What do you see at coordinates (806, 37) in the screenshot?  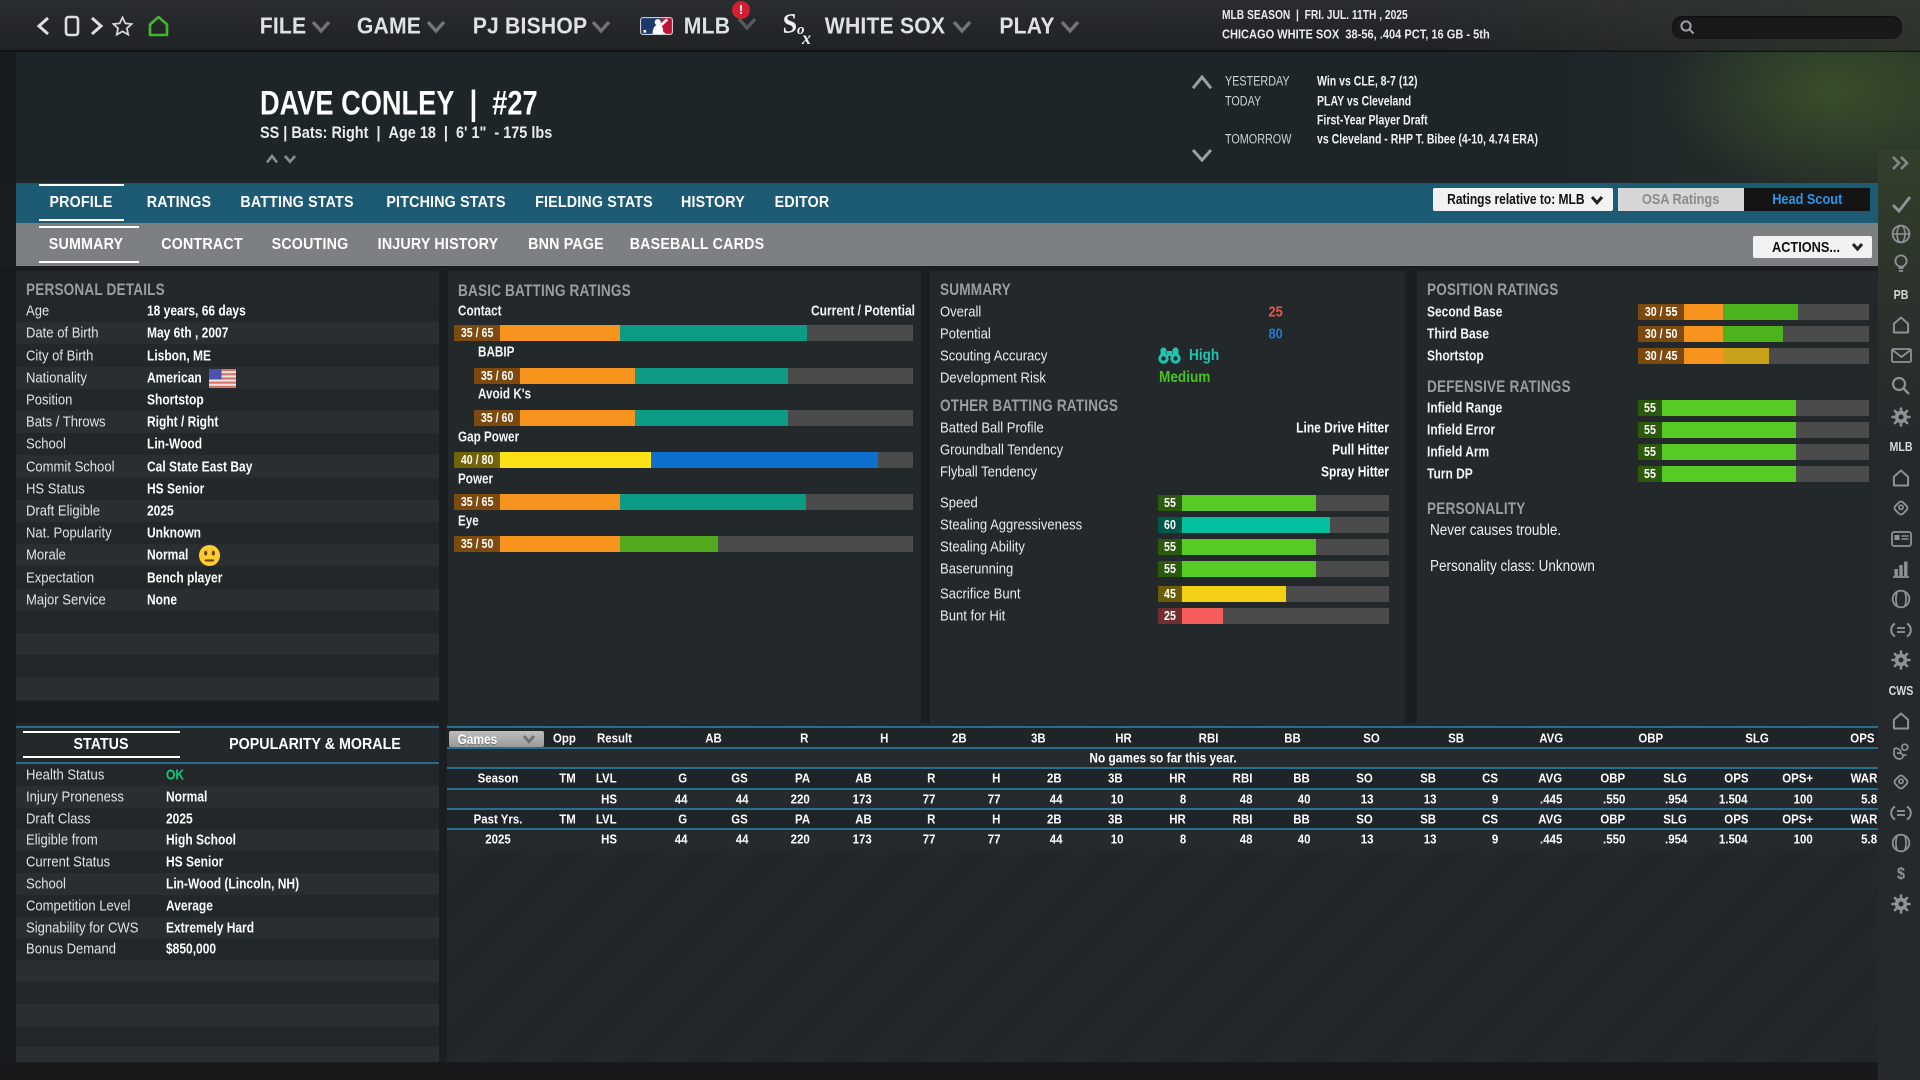 I see `svg-text: x` at bounding box center [806, 37].